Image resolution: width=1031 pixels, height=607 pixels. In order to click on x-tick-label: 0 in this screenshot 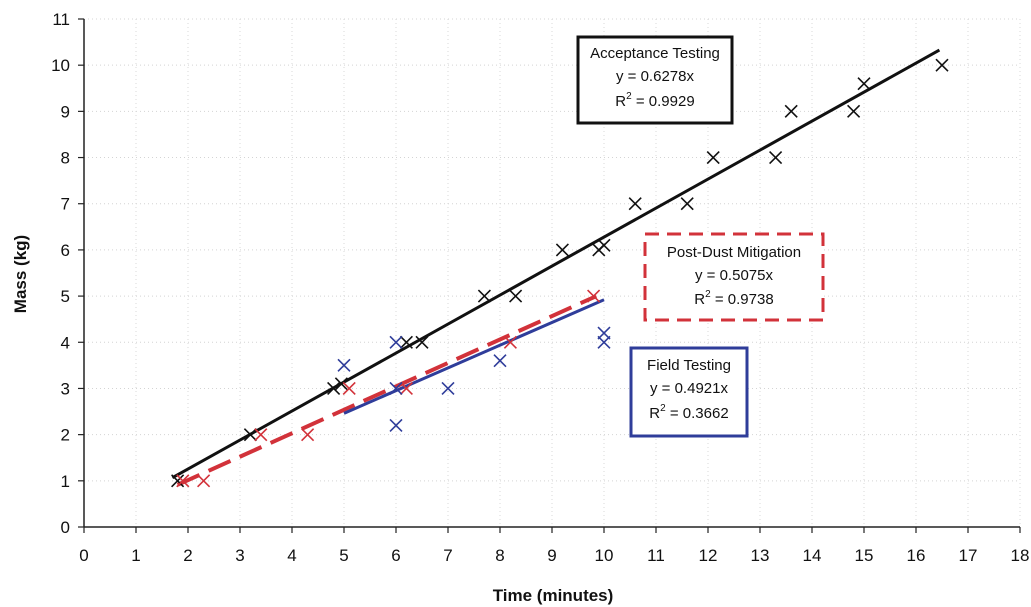, I will do `click(83, 555)`.